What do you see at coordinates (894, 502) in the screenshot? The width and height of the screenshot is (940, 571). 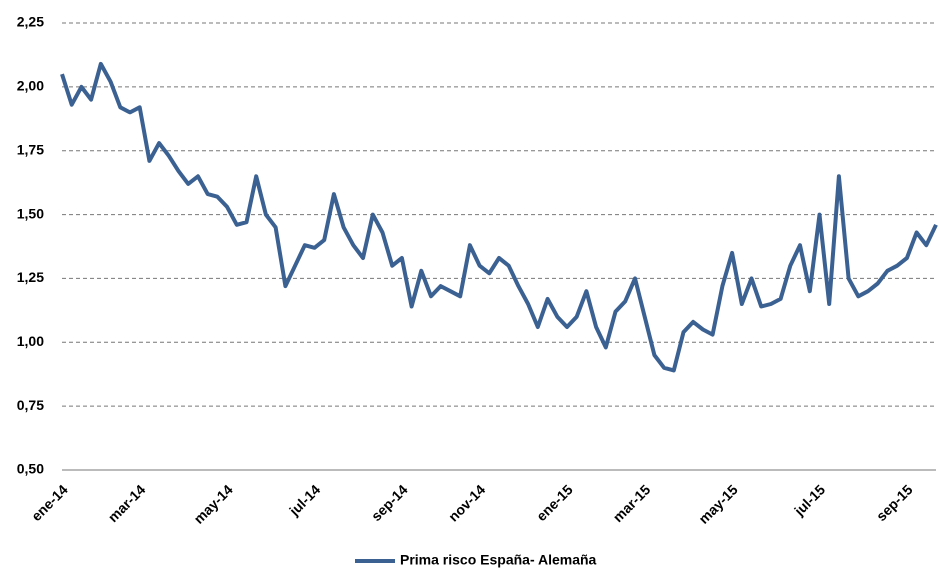 I see `x-tick-label: sep-15` at bounding box center [894, 502].